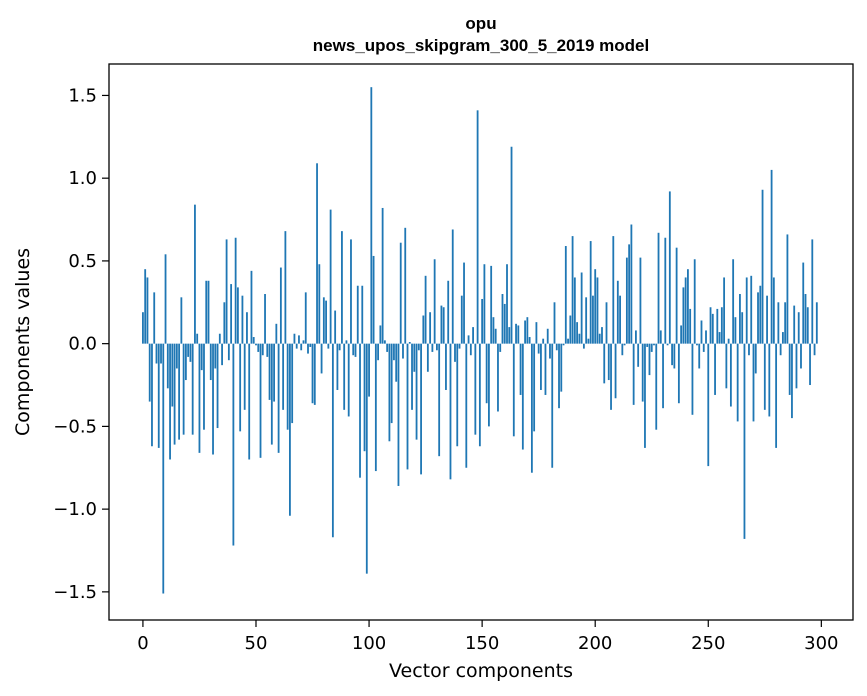  I want to click on y-tick-label: 0.5, so click(82, 261).